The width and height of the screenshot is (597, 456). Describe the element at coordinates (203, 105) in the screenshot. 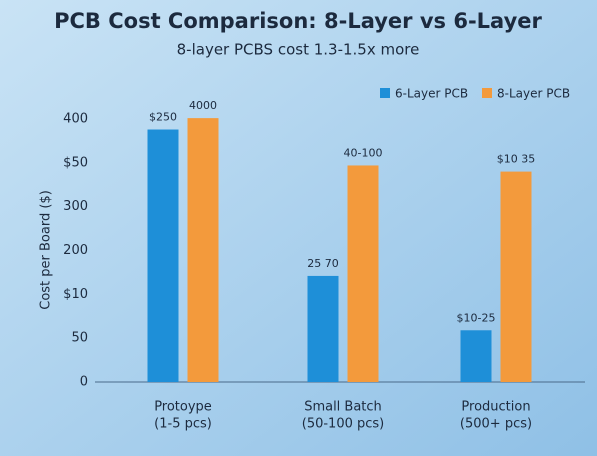

I see `value-label: 4000` at that location.